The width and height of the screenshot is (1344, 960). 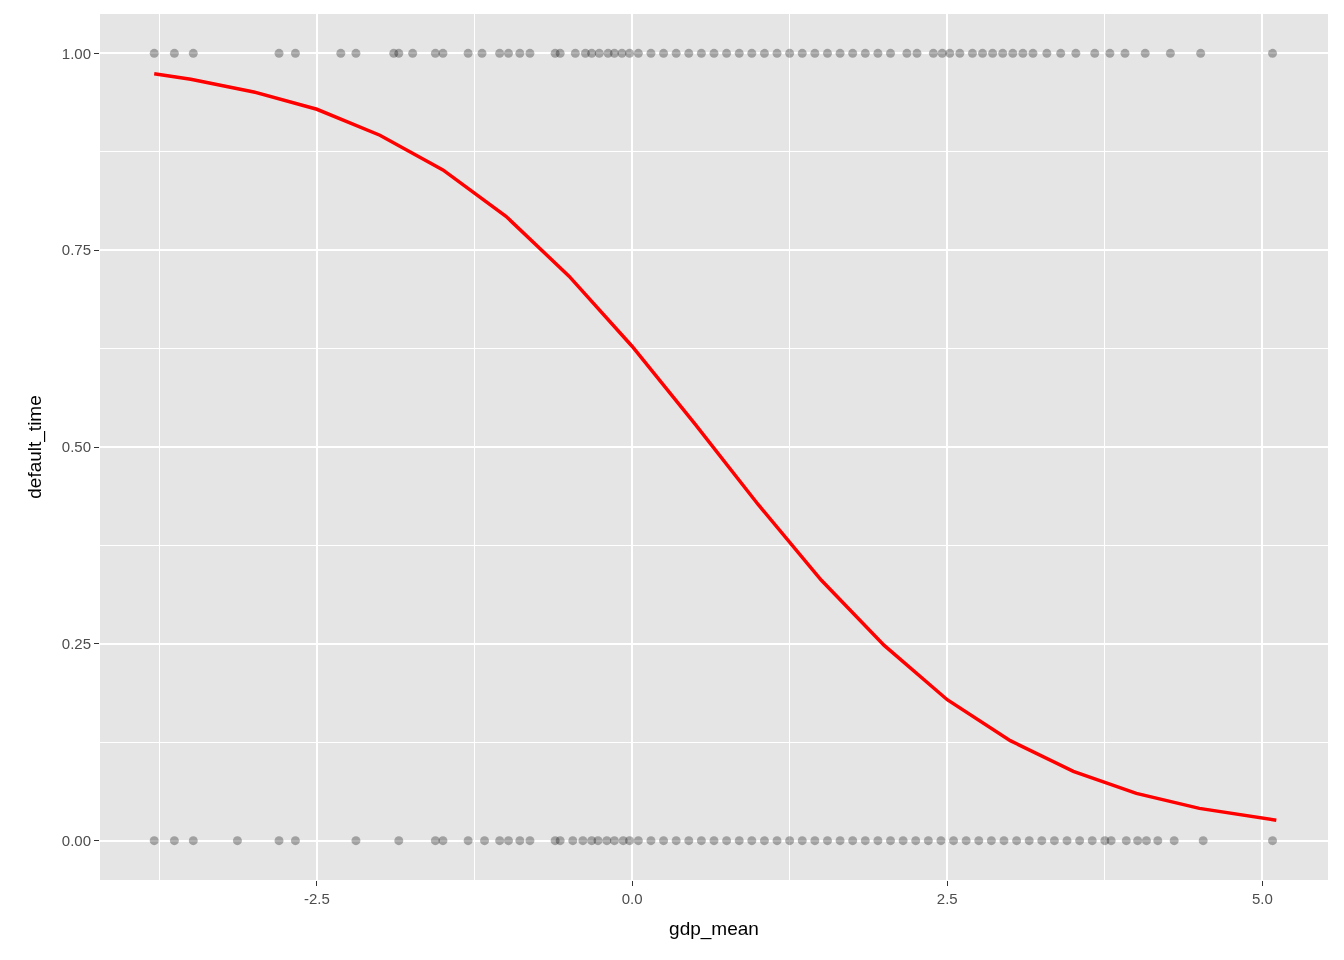 What do you see at coordinates (76, 53) in the screenshot?
I see `y-tick-label: 1.00` at bounding box center [76, 53].